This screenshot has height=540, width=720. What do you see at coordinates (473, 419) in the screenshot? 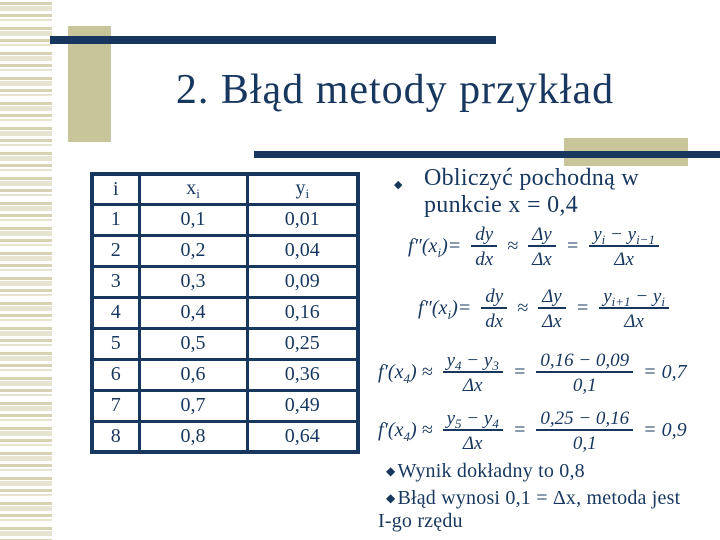
I see `numerator: y5 − y4` at bounding box center [473, 419].